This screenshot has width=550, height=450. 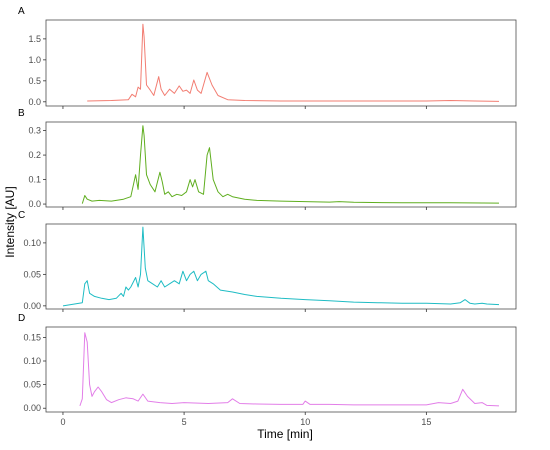 What do you see at coordinates (21, 215) in the screenshot?
I see `panel-label: C` at bounding box center [21, 215].